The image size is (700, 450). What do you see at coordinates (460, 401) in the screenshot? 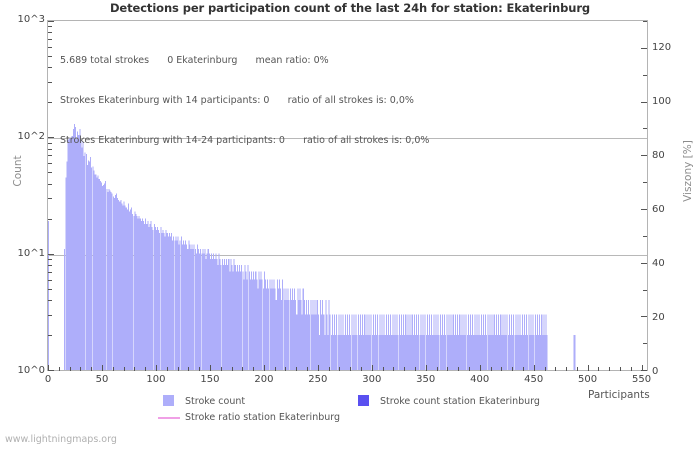
I see `legend-label-stroke-count-station: Stroke count station Ekaterinburg` at bounding box center [460, 401].